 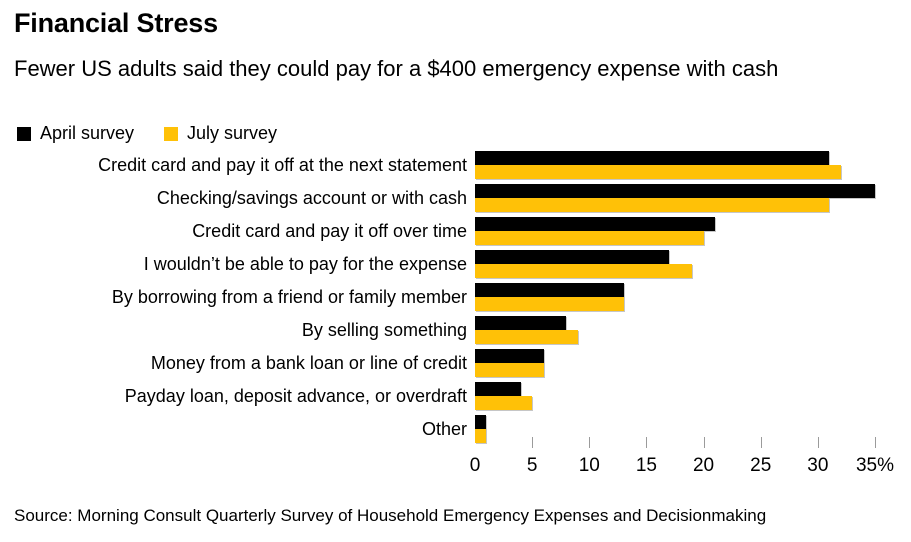 I want to click on legend-item-april: April survey, so click(x=75, y=133).